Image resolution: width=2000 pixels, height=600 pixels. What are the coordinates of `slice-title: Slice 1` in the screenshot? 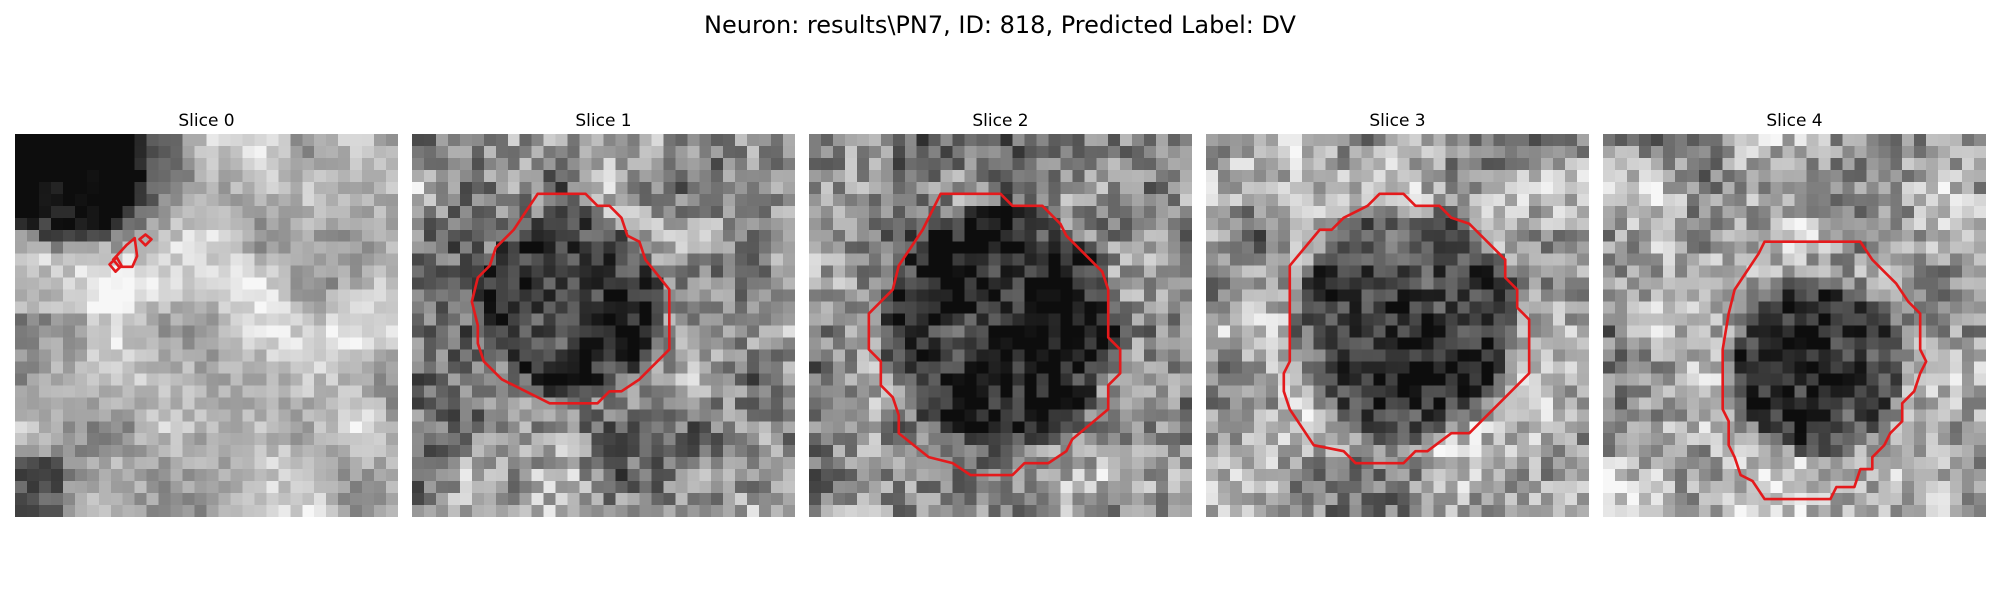 It's located at (603, 121).